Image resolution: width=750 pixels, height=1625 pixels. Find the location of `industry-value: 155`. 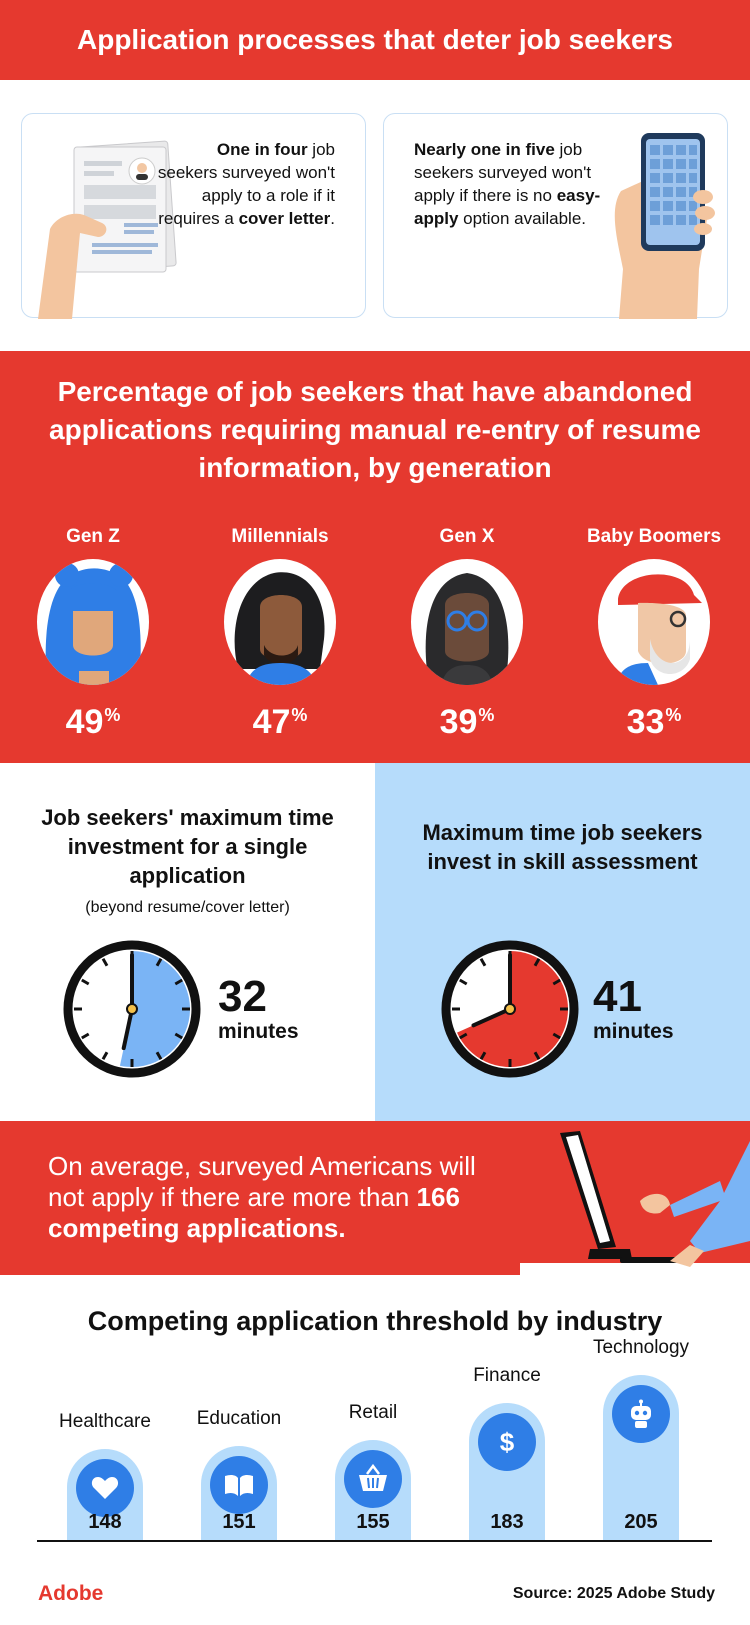

industry-value: 155 is located at coordinates (373, 1521).